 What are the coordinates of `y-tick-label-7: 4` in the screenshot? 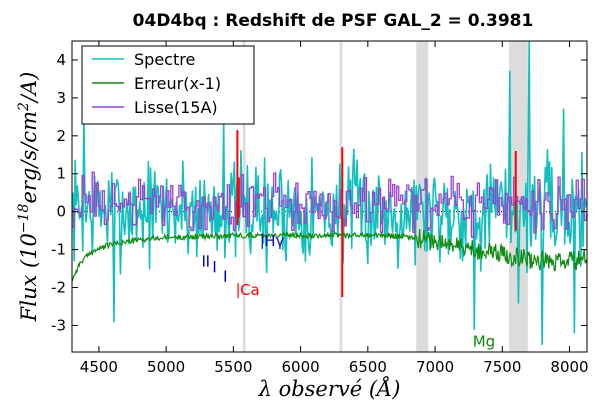 It's located at (61, 60).